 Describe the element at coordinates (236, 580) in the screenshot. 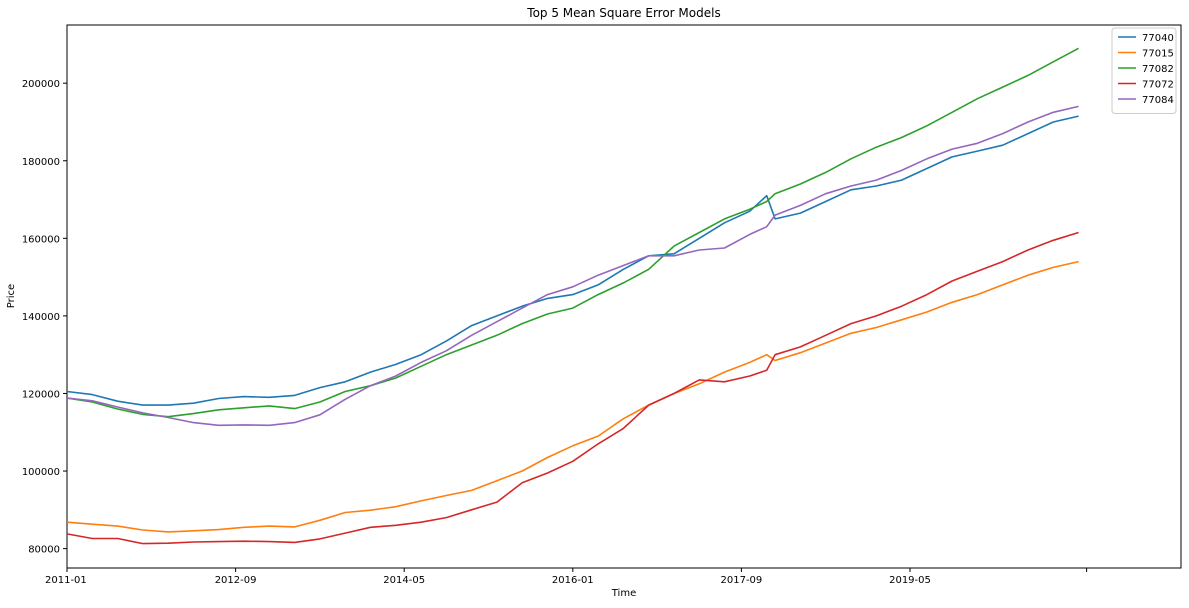

I see `x-tick-label: 2012-09` at that location.